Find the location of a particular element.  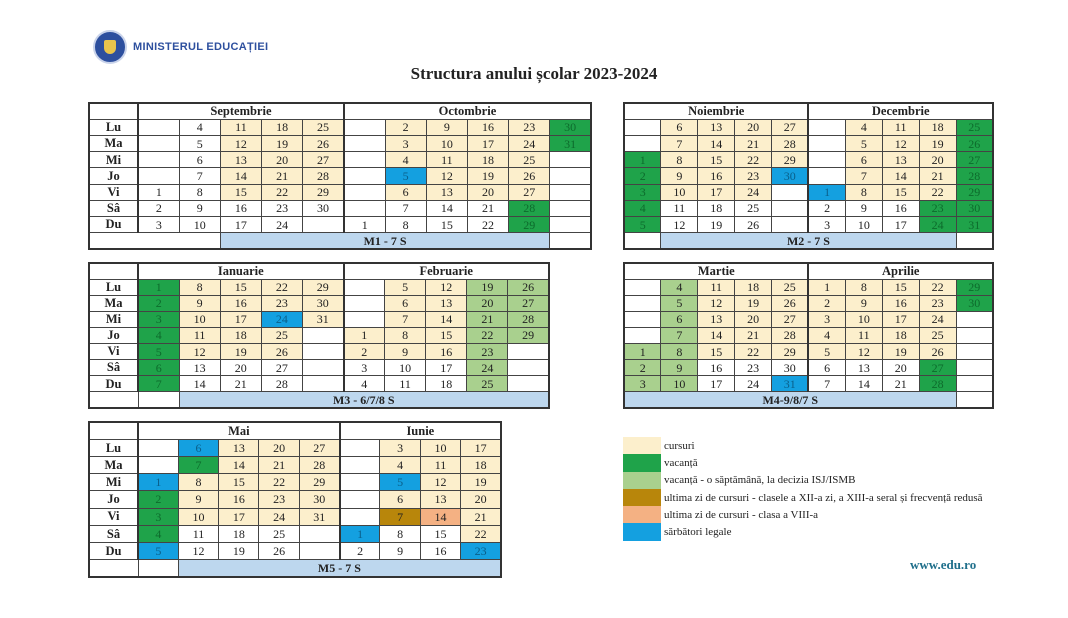

day-cell: 14 is located at coordinates (199, 384).